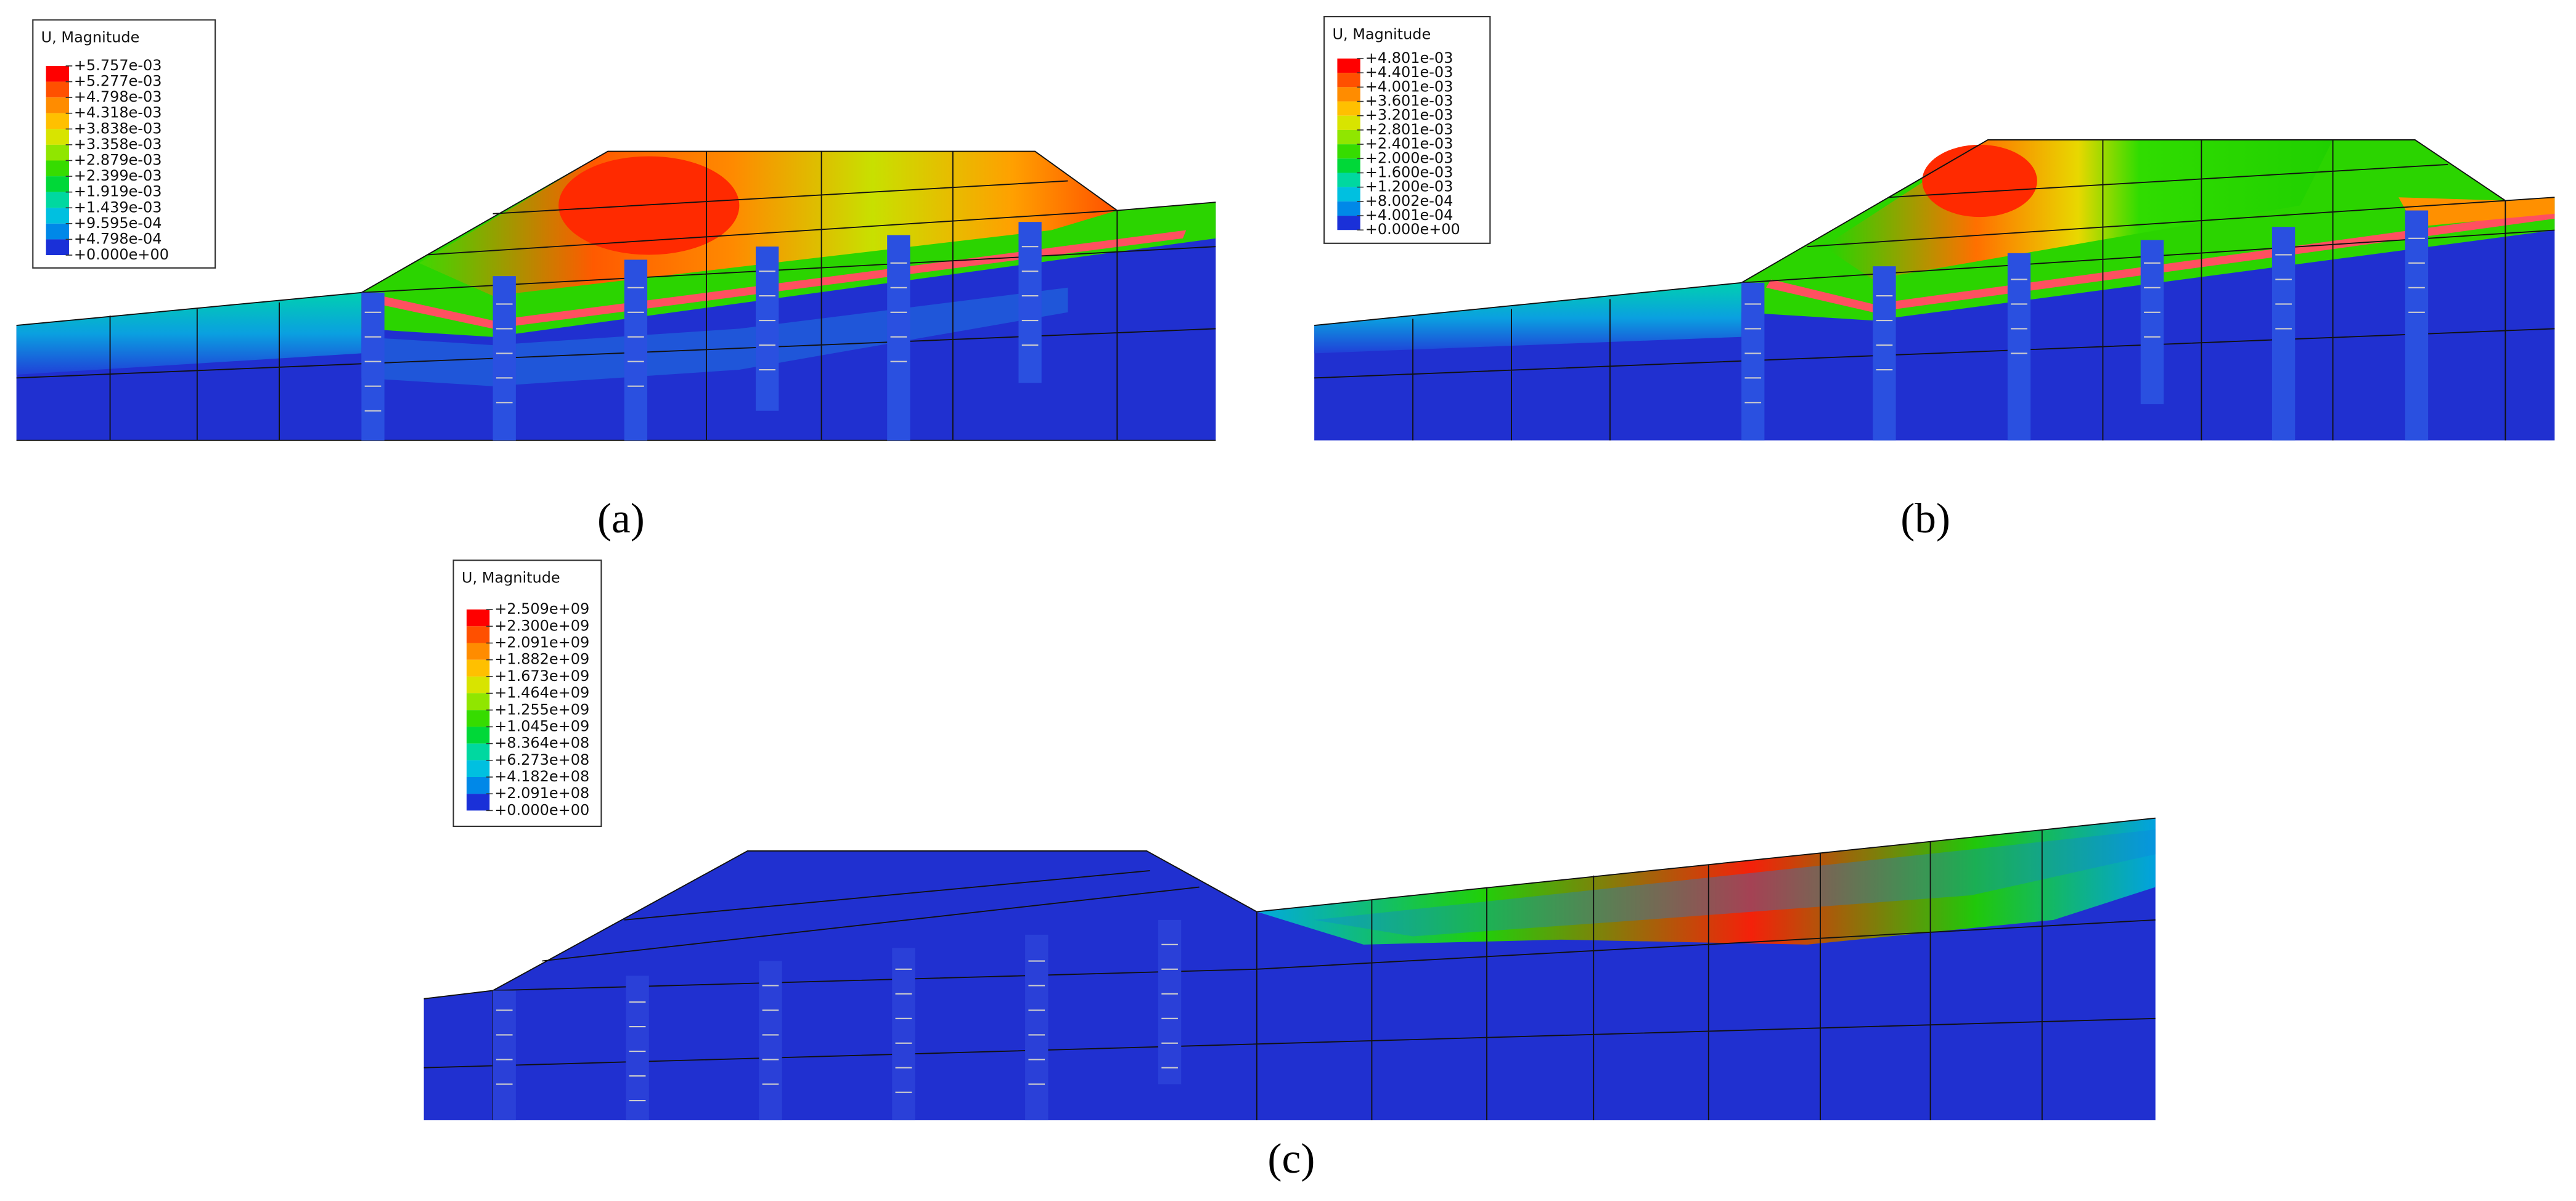 This screenshot has width=2576, height=1201. Describe the element at coordinates (541, 659) in the screenshot. I see `legend-value: +1.882e+09` at that location.